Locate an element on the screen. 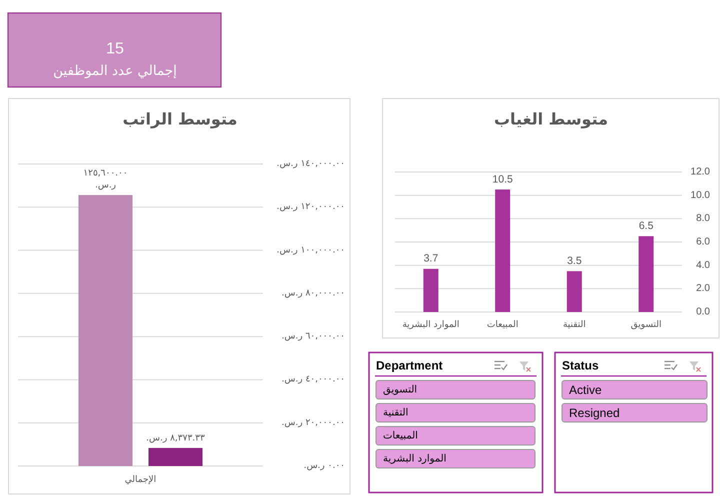 The image size is (720, 496). text: Active is located at coordinates (585, 389).